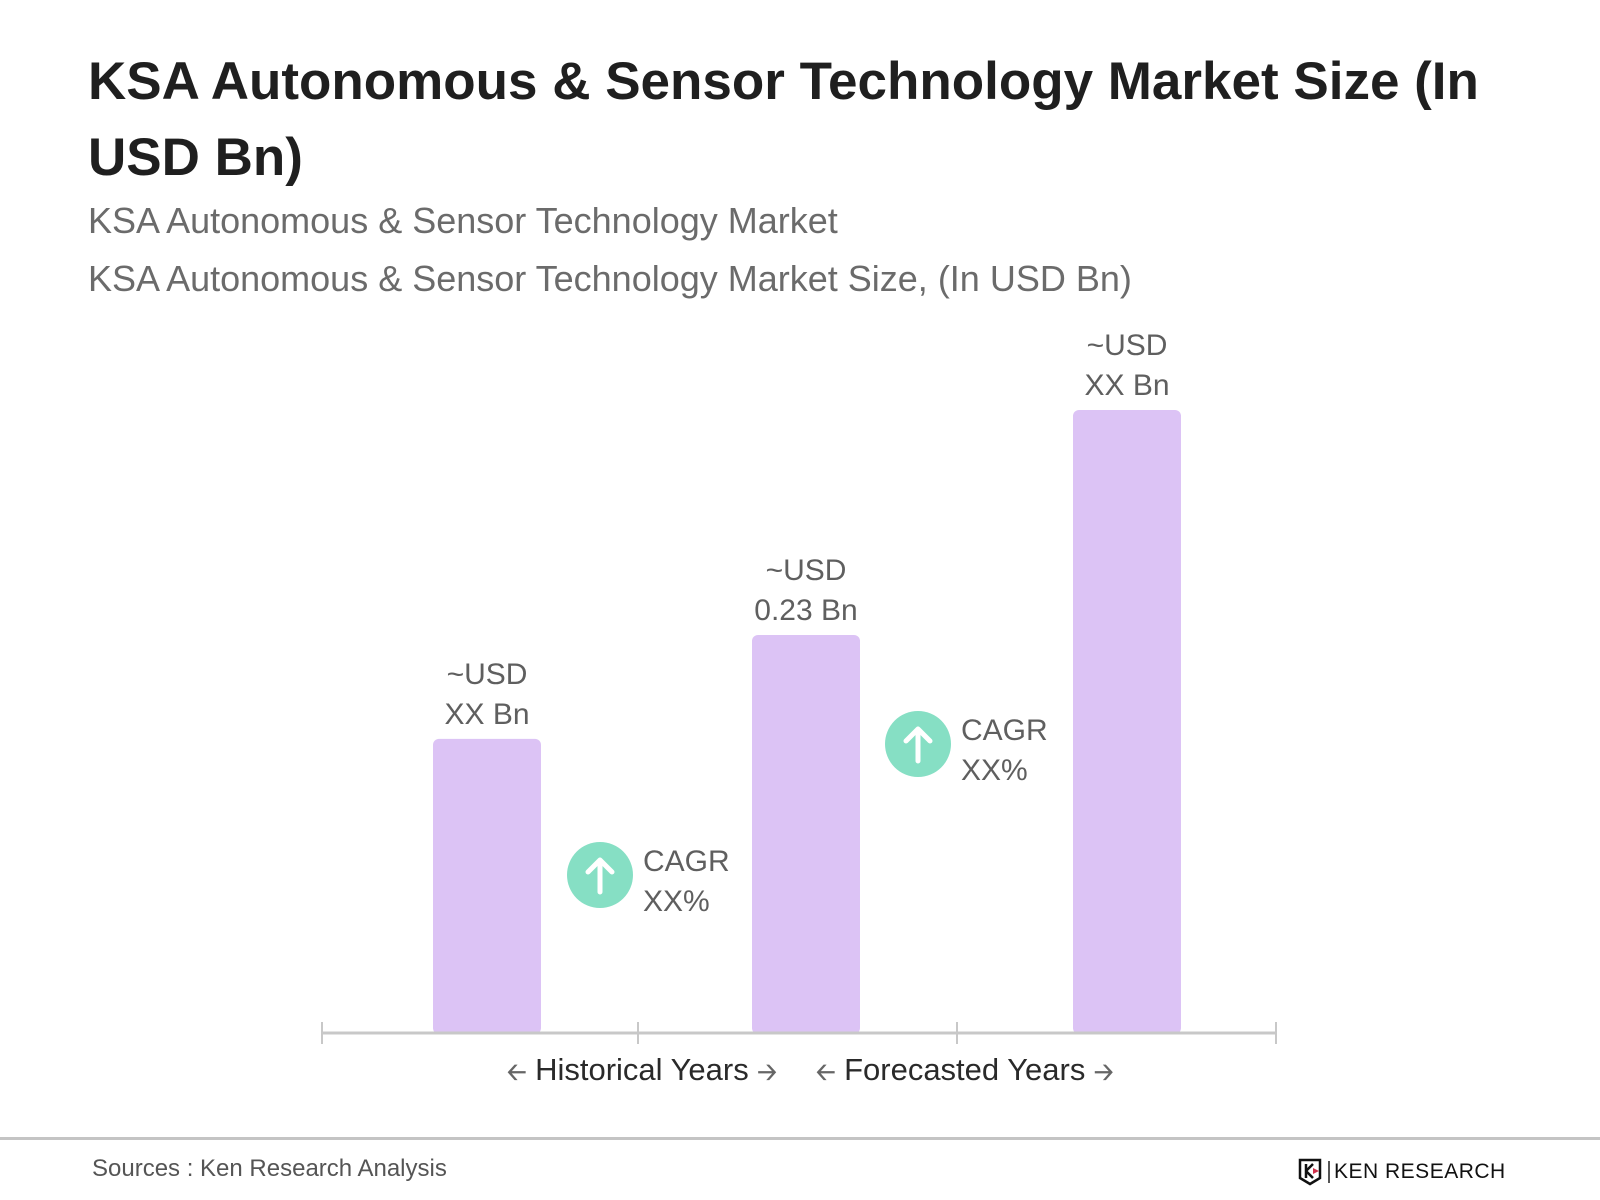 This screenshot has width=1600, height=1200. What do you see at coordinates (1420, 1171) in the screenshot?
I see `logo-text: KEN RESEARCH` at bounding box center [1420, 1171].